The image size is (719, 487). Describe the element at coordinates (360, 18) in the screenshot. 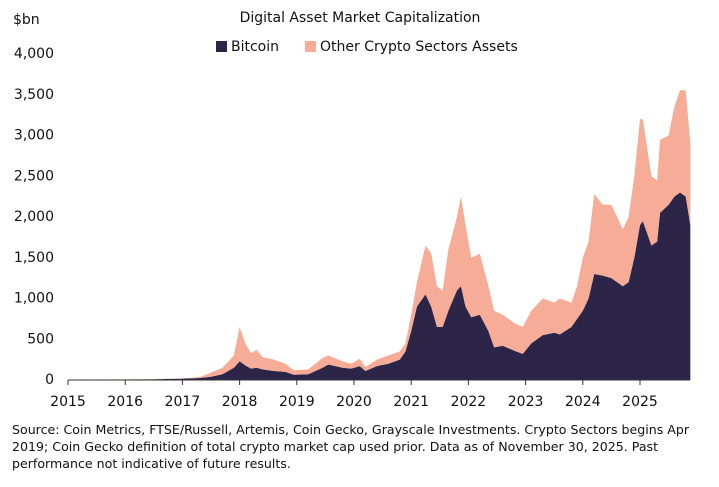

I see `chart-title: Digital Asset Market Capitalization` at that location.